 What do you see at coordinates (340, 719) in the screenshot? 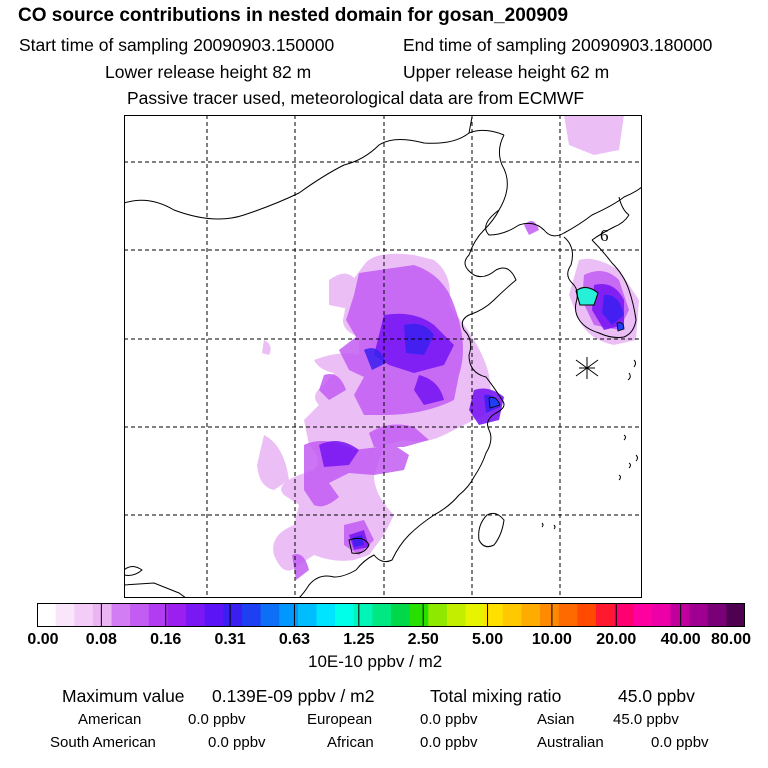
I see `source-name: European` at bounding box center [340, 719].